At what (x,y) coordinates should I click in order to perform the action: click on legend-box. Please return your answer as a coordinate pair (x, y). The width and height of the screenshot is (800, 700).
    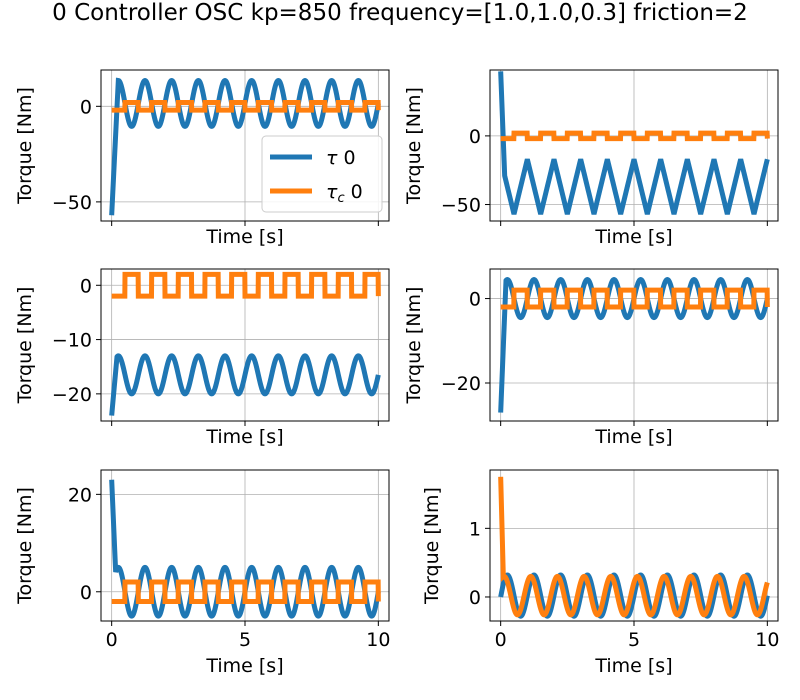
    Looking at the image, I should click on (322, 174).